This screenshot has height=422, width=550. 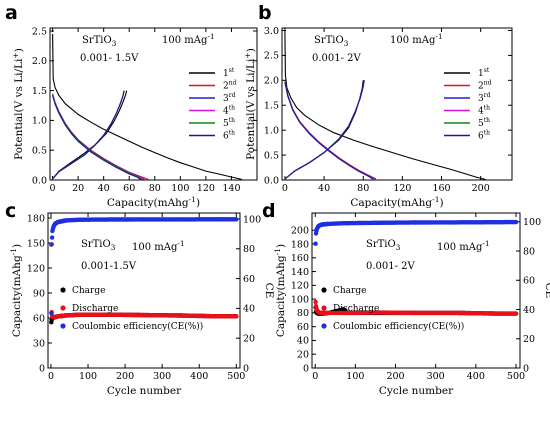 What do you see at coordinates (39, 343) in the screenshot?
I see `y-tick-label: 30` at bounding box center [39, 343].